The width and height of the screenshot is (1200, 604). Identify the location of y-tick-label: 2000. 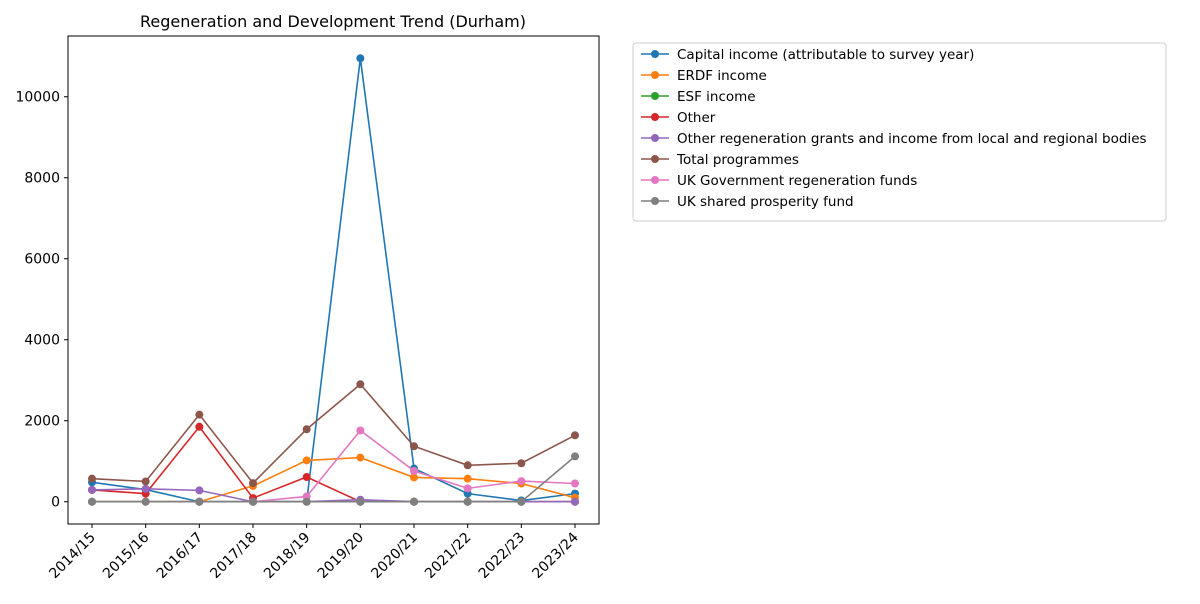
(42, 422).